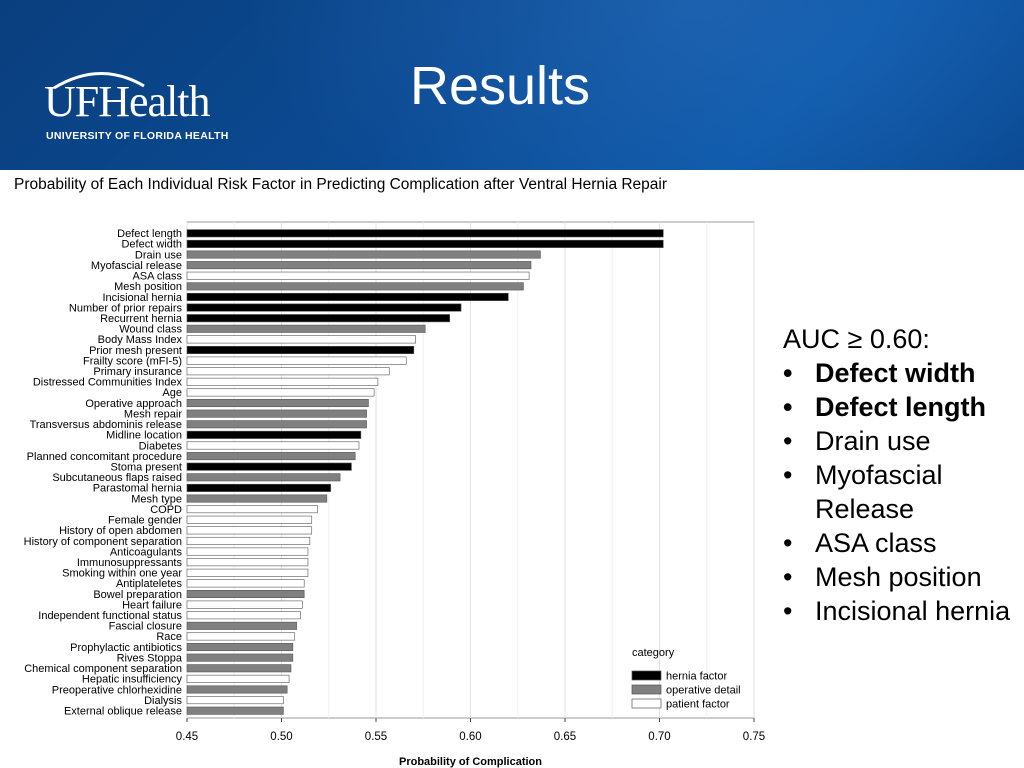 This screenshot has height=768, width=1024. Describe the element at coordinates (117, 478) in the screenshot. I see `y-tick-label: Subcutaneous flaps raised` at that location.